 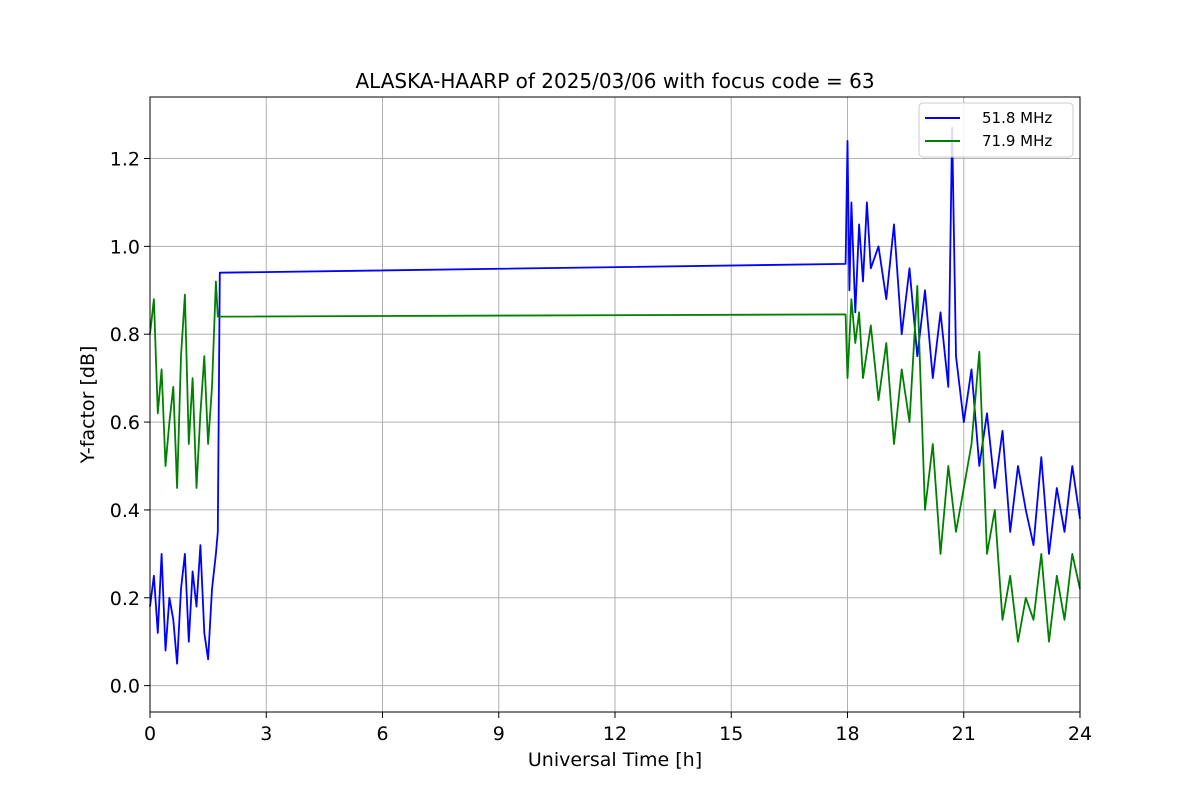 I want to click on y-tick-label: 0.6, so click(x=125, y=423).